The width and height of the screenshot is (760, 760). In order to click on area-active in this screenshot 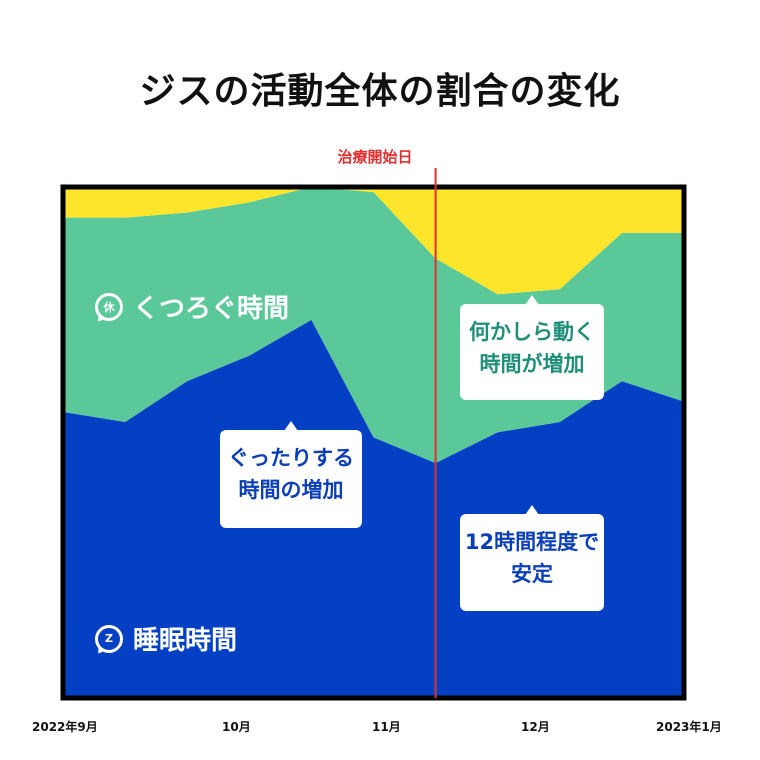, I will do `click(373, 241)`.